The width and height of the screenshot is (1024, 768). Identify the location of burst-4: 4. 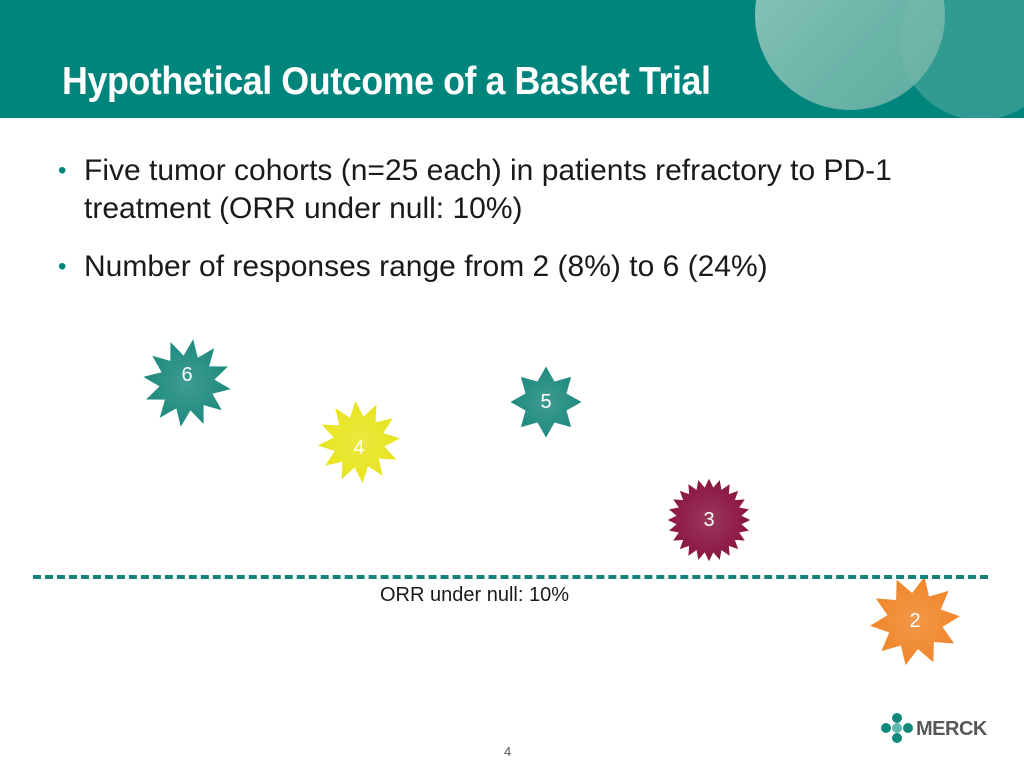
(359, 442).